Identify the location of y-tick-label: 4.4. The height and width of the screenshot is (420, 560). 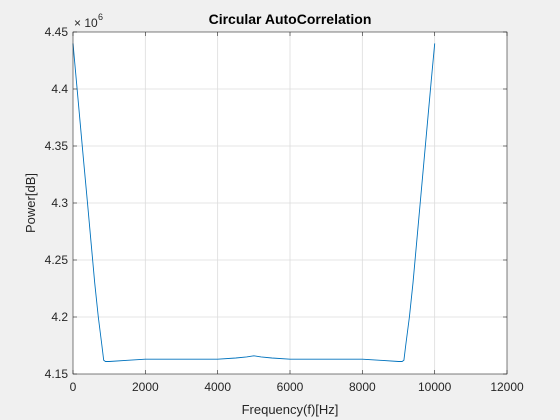
(59, 89).